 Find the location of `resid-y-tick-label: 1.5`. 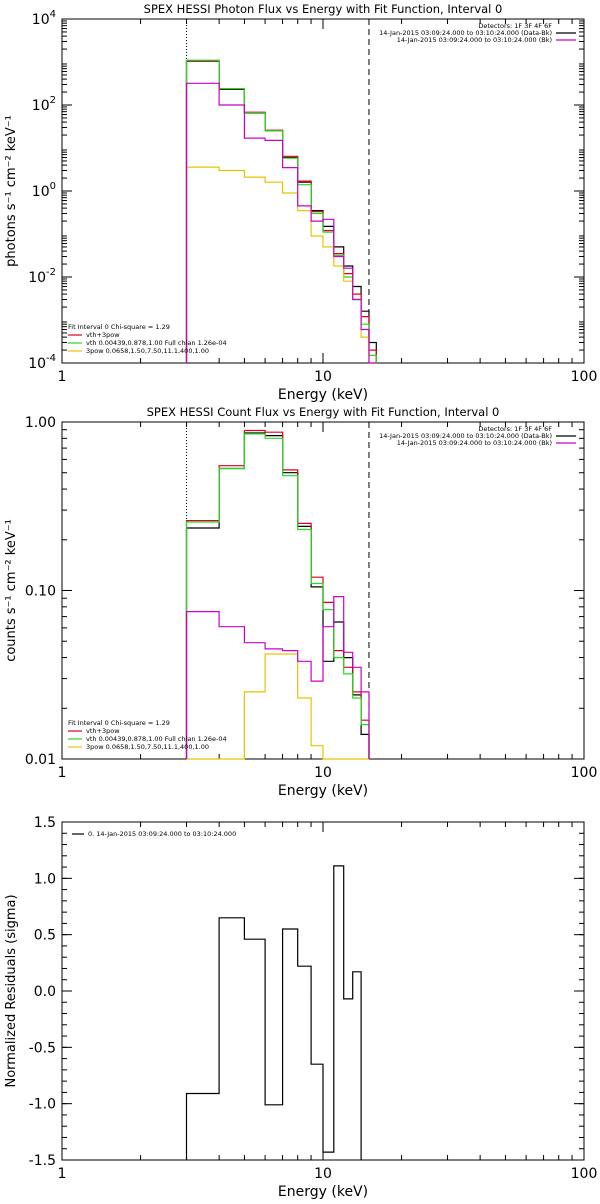

resid-y-tick-label: 1.5 is located at coordinates (45, 823).